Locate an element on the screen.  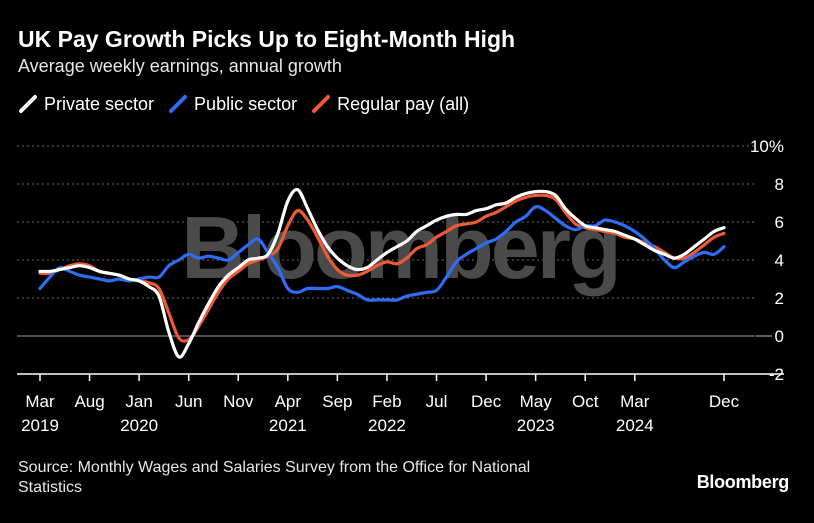
y-tick-label: 10% is located at coordinates (767, 146).